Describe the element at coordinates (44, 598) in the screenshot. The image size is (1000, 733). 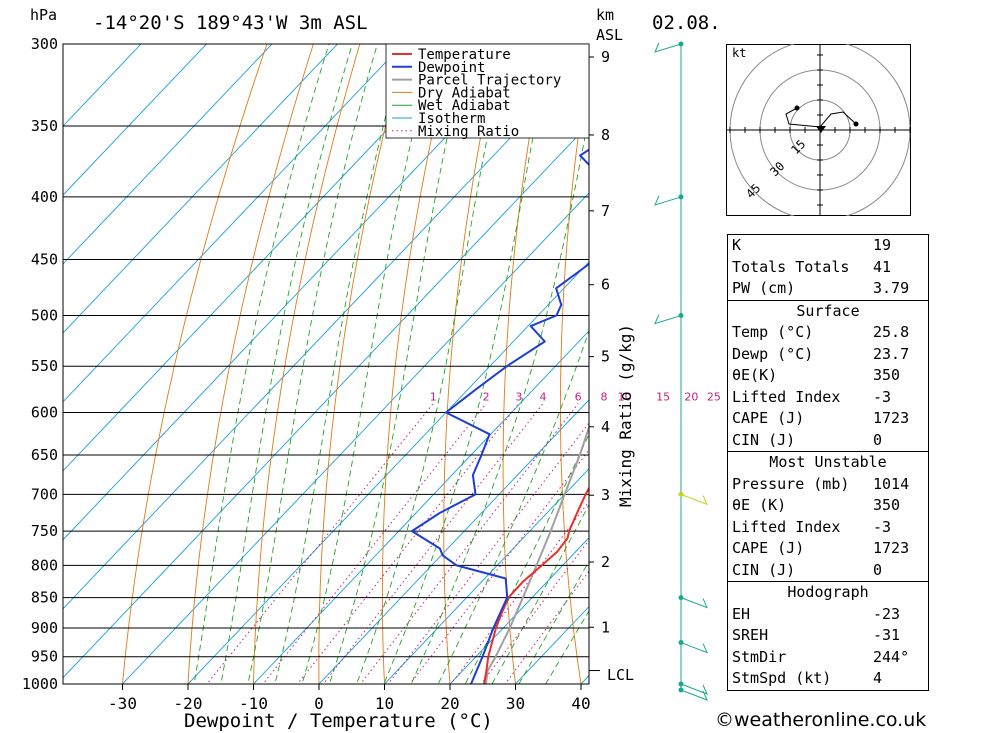
I see `pressure-tick-label: 850` at that location.